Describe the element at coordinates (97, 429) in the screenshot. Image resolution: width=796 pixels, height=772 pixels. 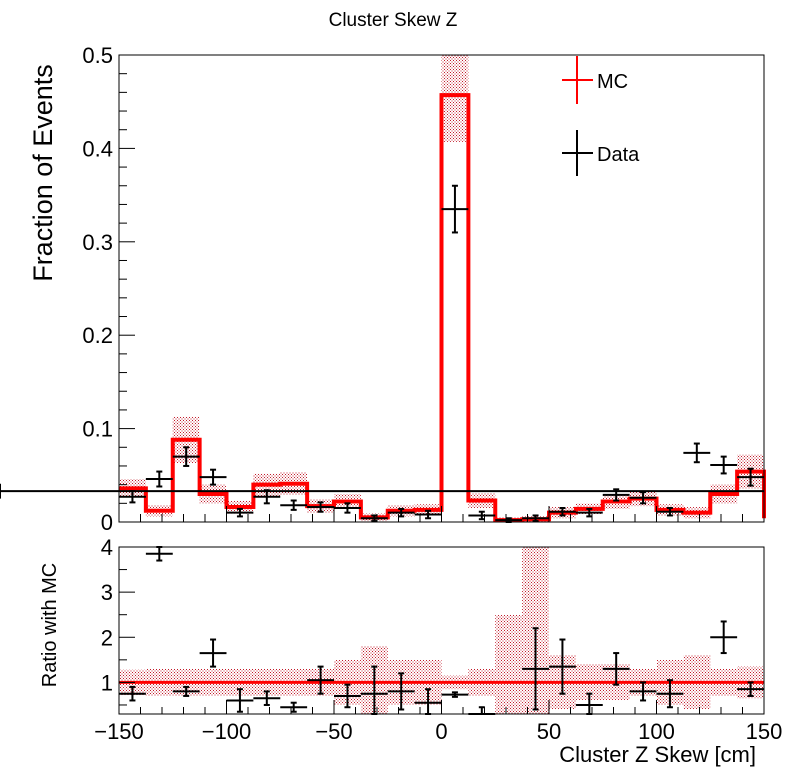
I see `main-ytick-label-1: 0.1` at that location.